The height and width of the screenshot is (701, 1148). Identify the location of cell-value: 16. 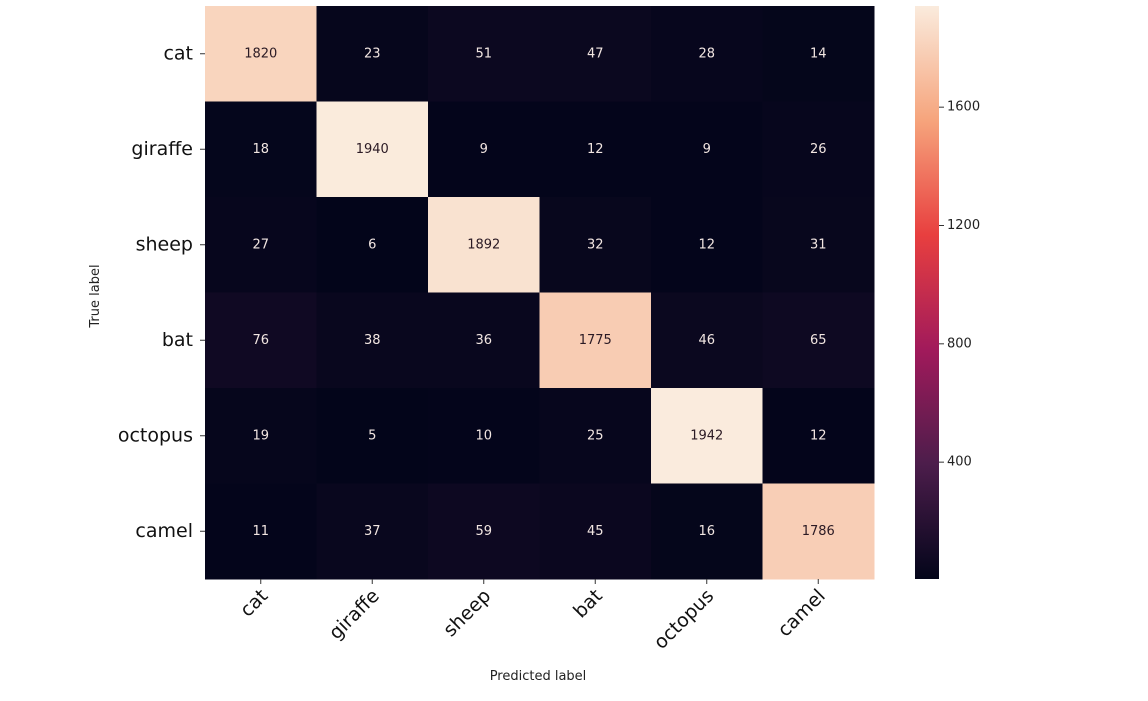
(706, 531).